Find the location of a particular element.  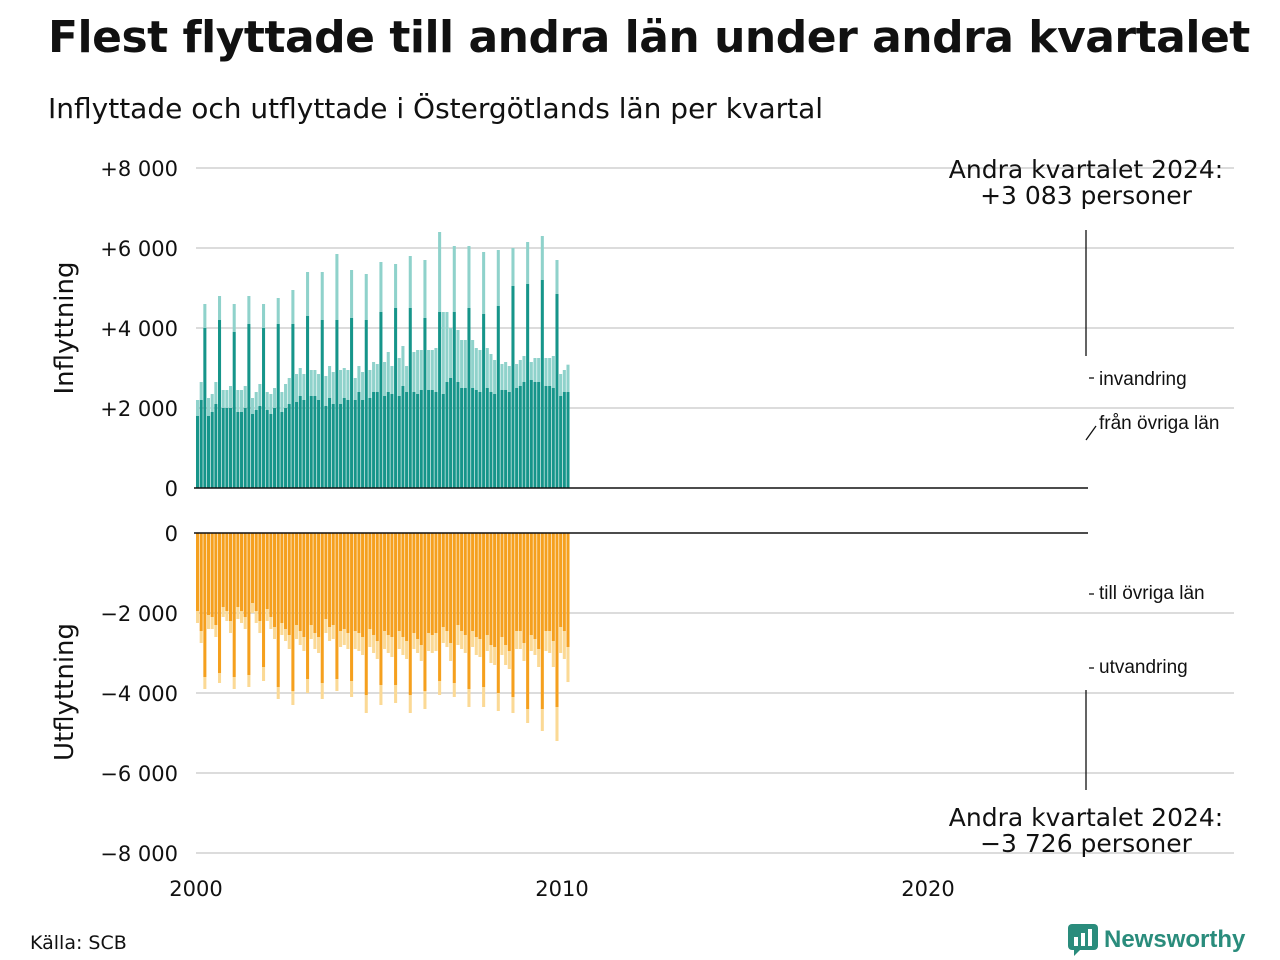

series-label: utvandring is located at coordinates (1143, 667).